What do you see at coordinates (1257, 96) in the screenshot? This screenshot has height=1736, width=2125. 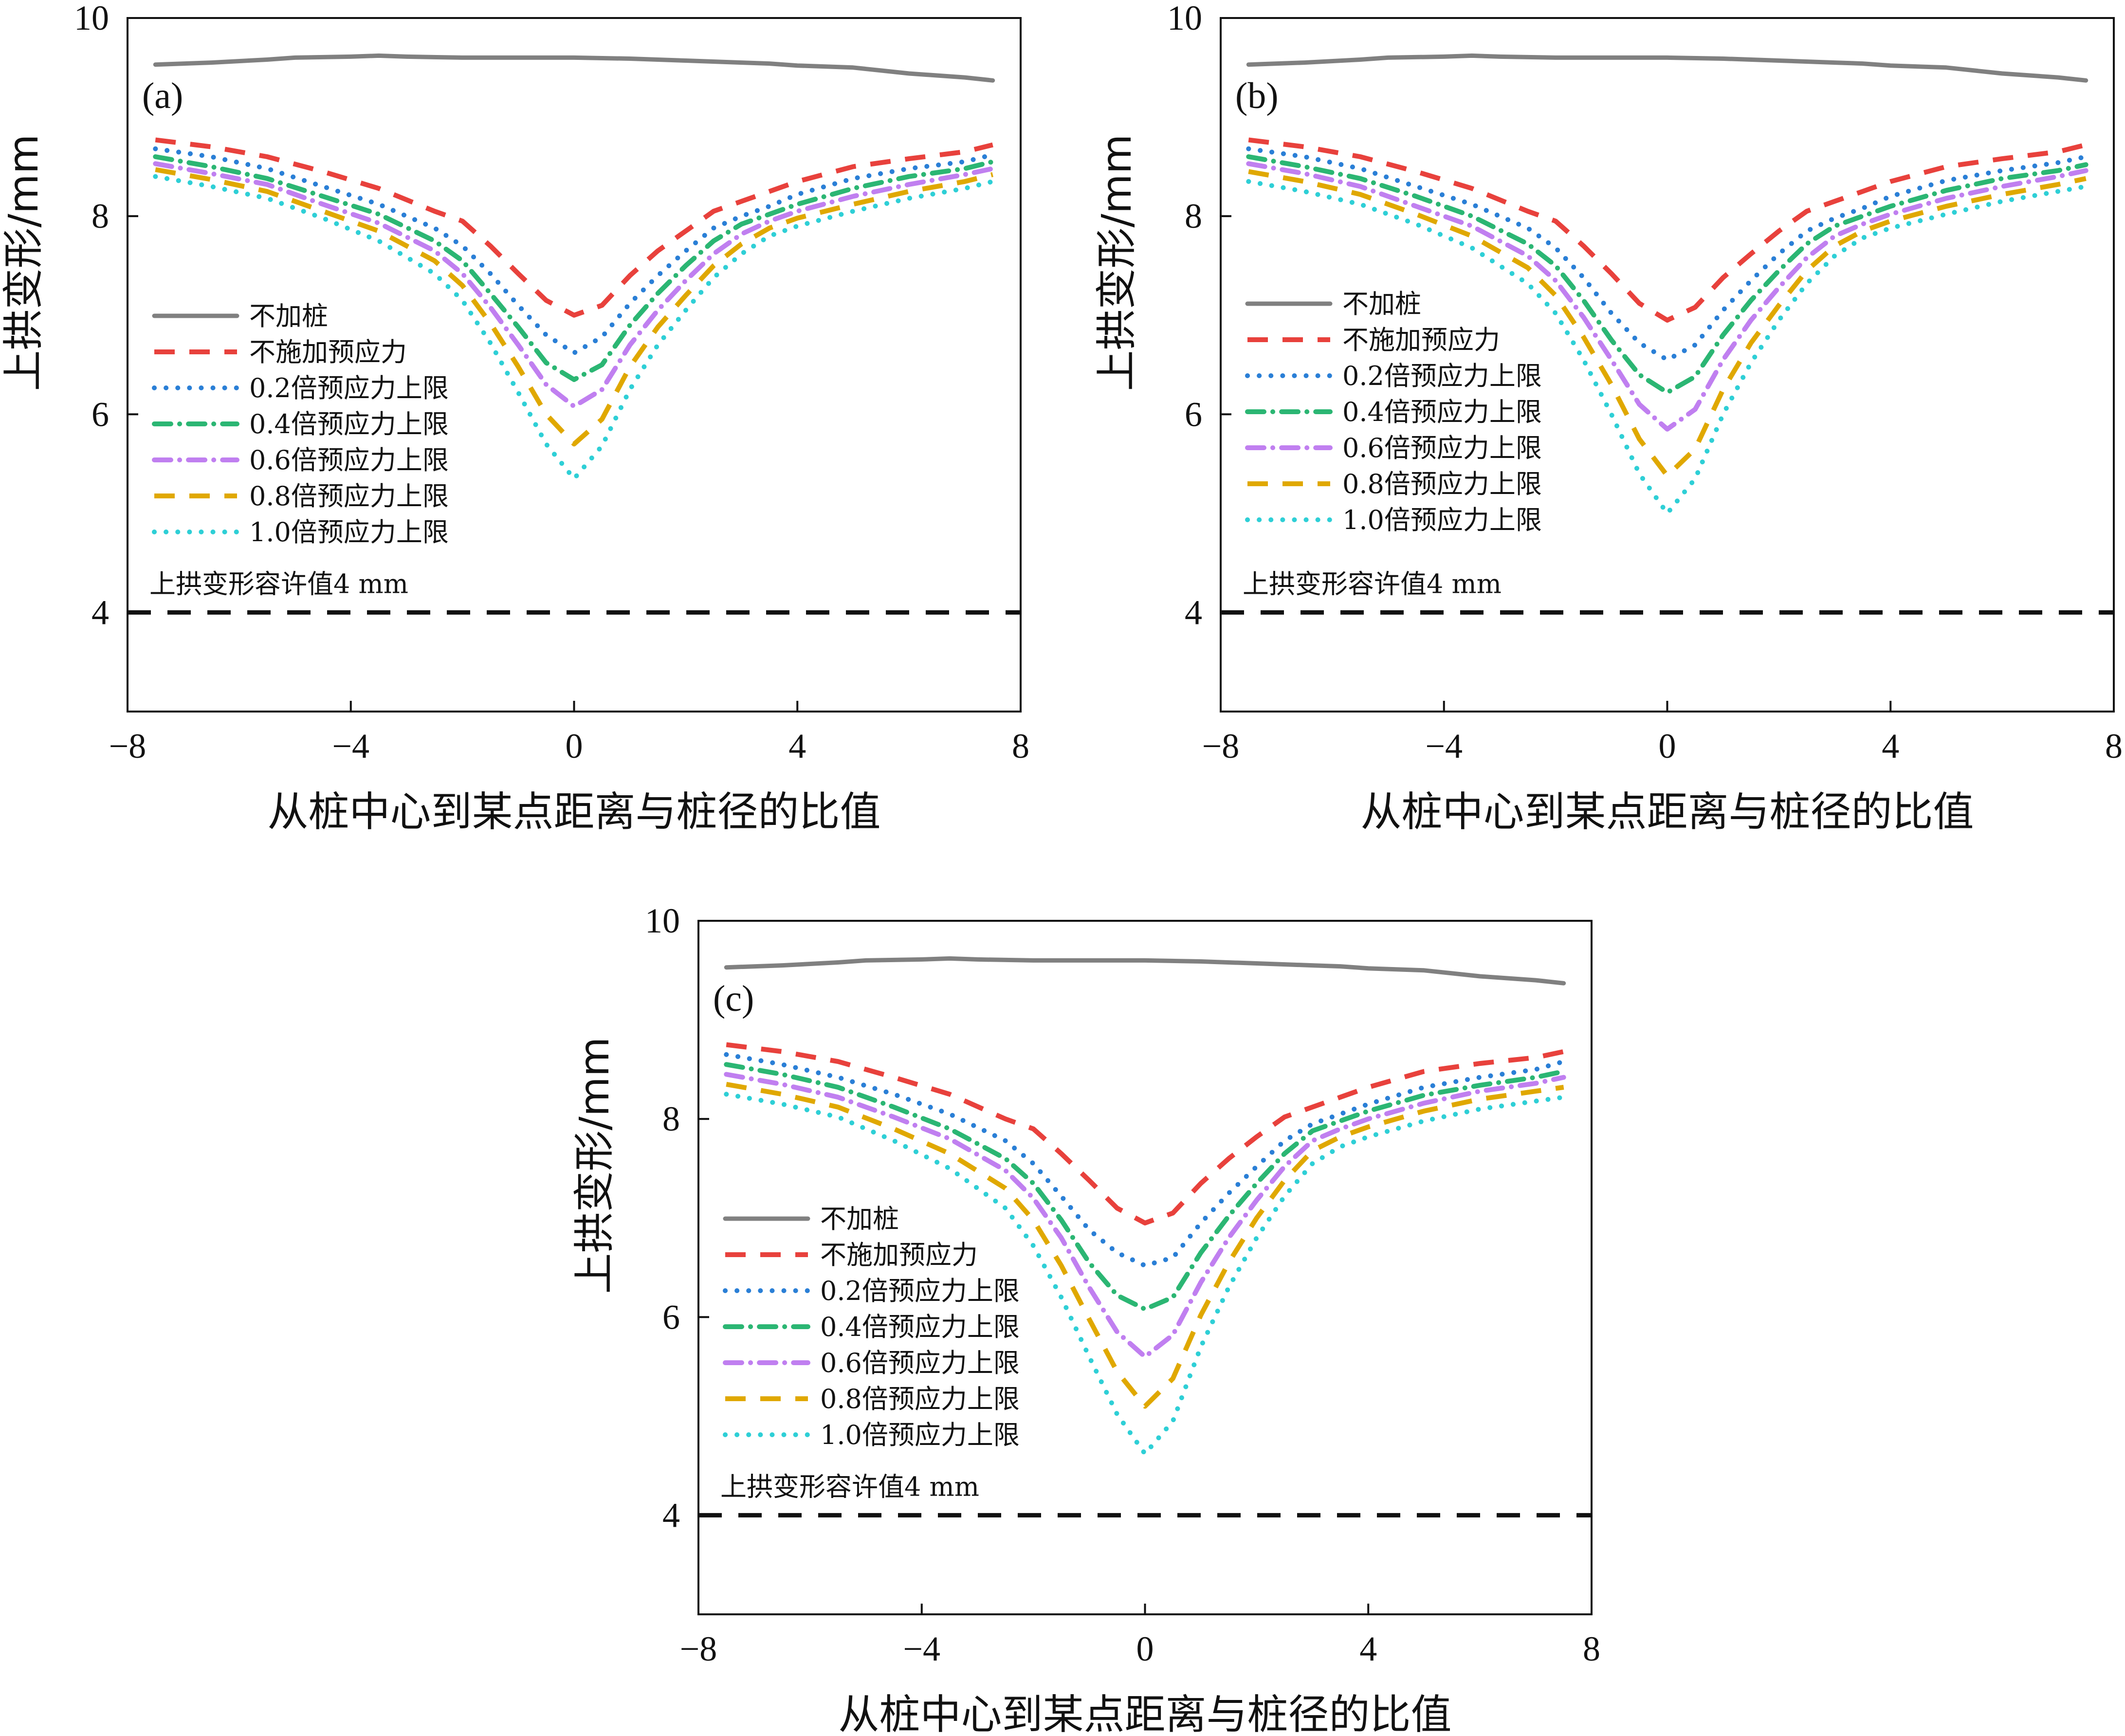 I see `panel-label: (b)` at bounding box center [1257, 96].